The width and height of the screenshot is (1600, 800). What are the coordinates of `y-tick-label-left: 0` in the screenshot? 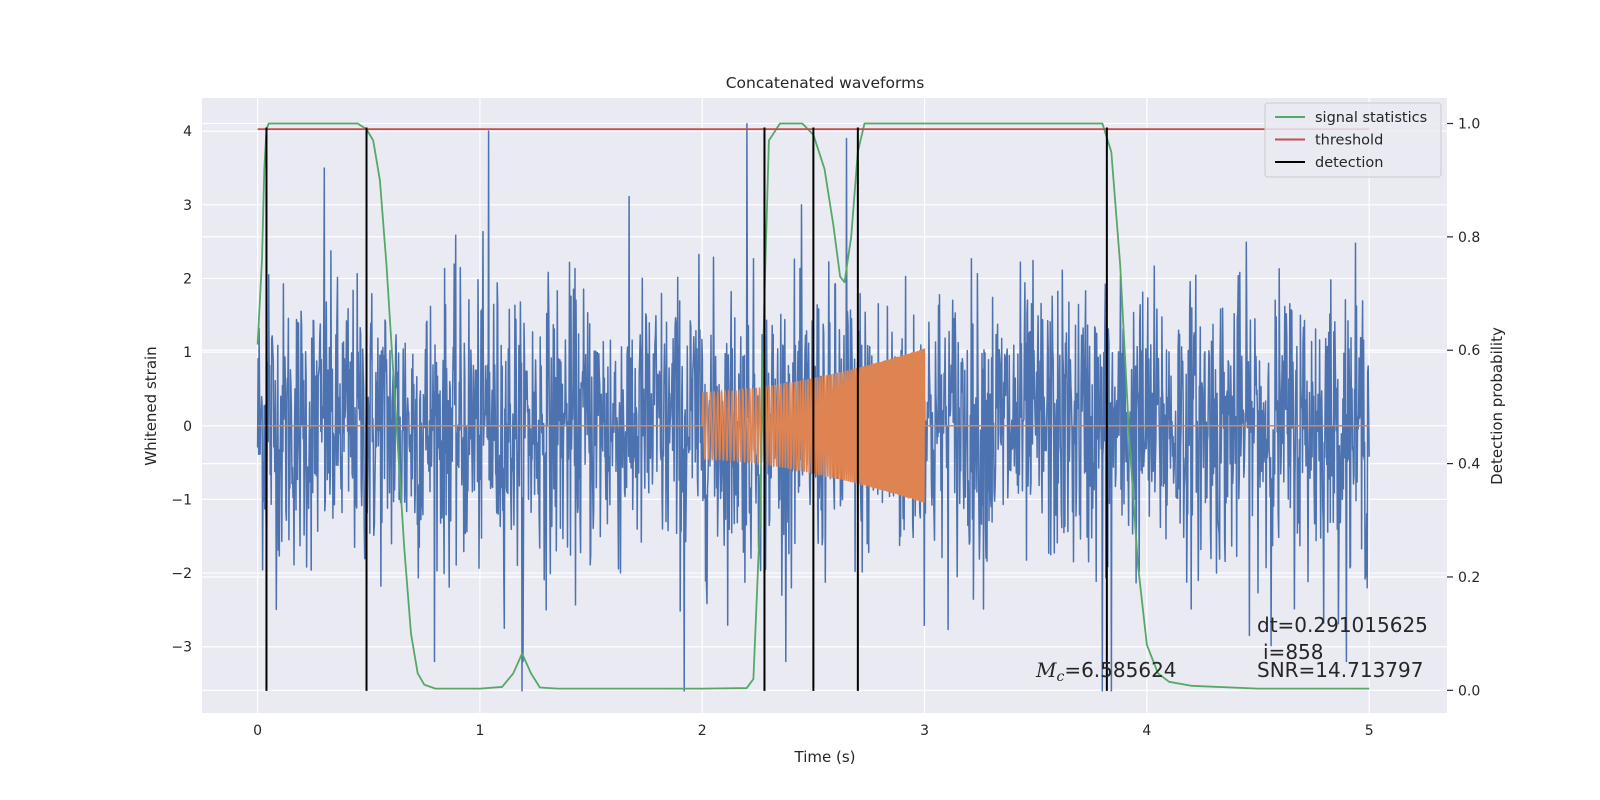 It's located at (187, 427).